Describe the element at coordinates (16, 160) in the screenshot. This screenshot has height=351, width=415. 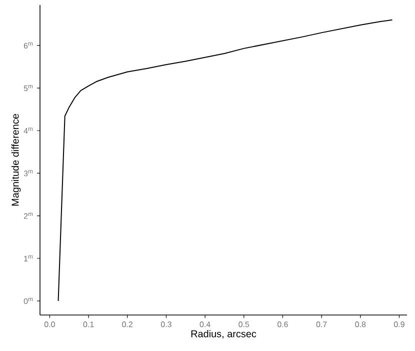
I see `y-axis-title: Magnitude difference` at that location.